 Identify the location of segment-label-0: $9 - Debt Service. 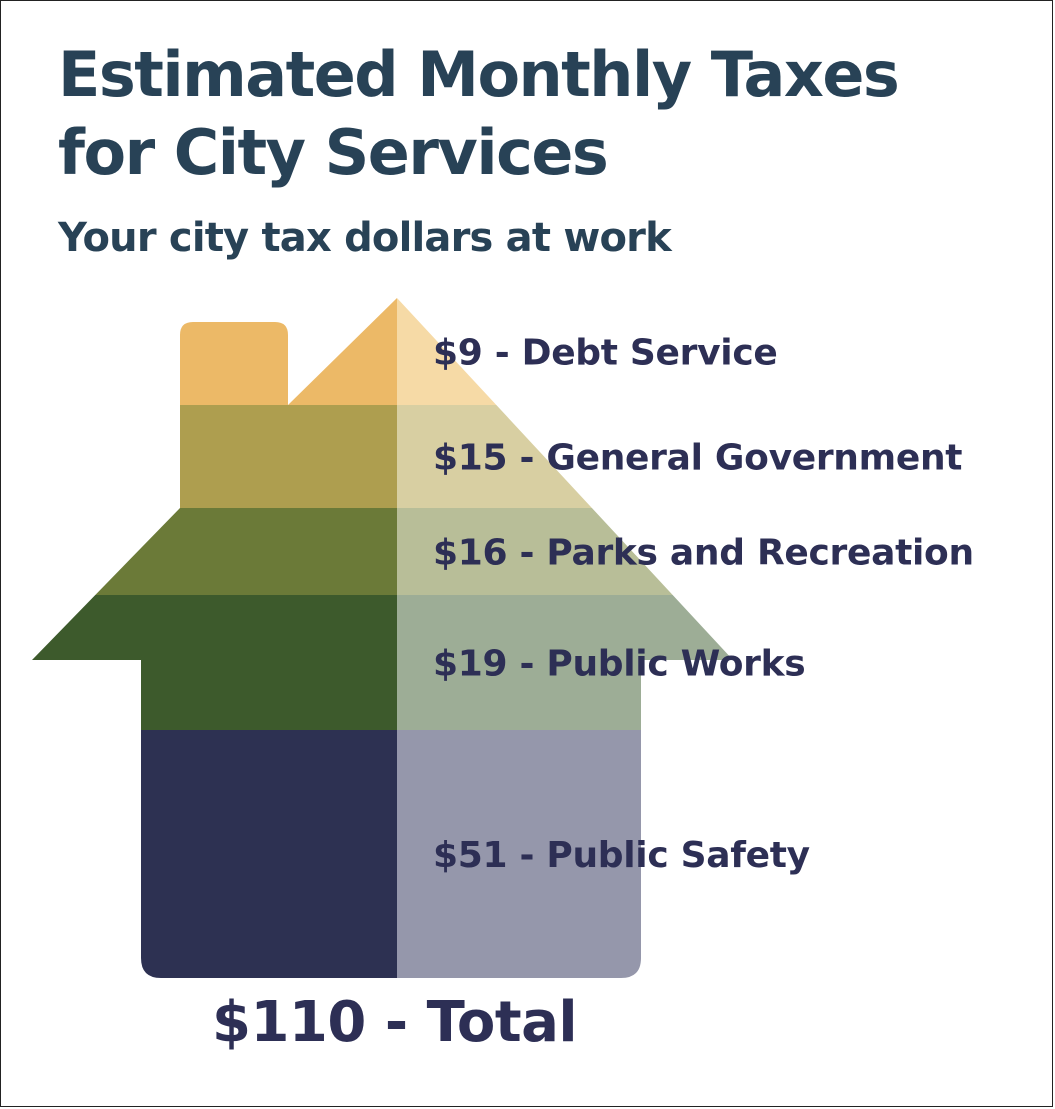
(605, 353).